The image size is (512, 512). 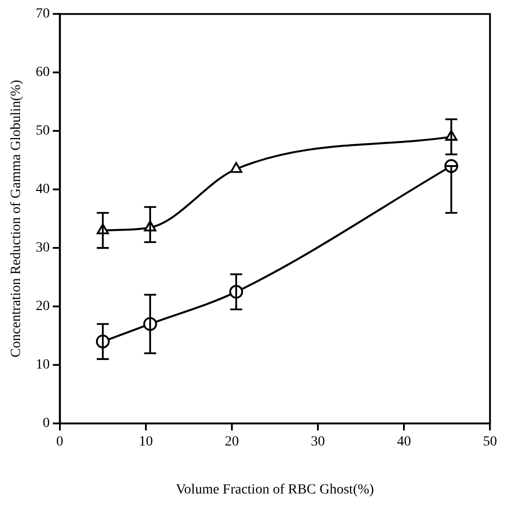 I want to click on y-tick-label: 20, so click(x=43, y=306).